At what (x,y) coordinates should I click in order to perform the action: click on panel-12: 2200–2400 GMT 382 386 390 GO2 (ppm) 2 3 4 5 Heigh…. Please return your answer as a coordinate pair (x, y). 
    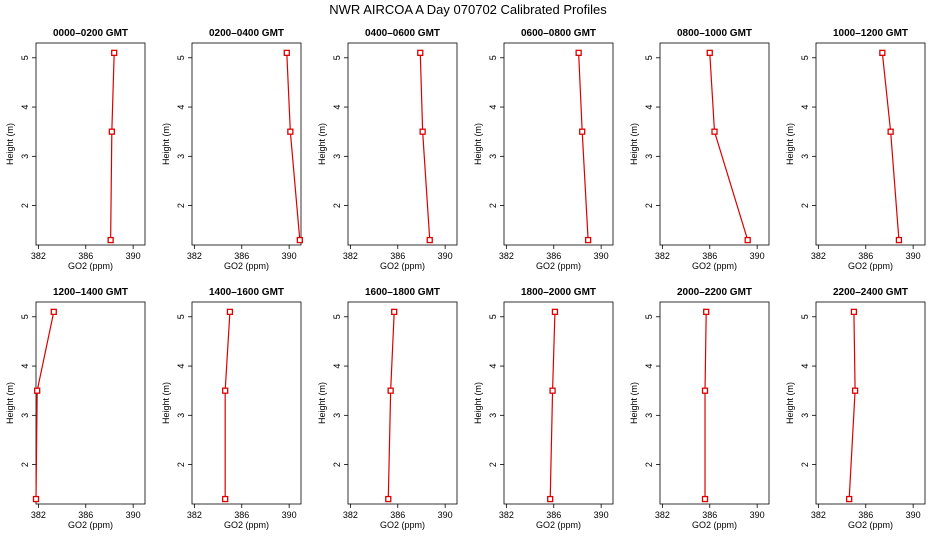
    Looking at the image, I should click on (855, 408).